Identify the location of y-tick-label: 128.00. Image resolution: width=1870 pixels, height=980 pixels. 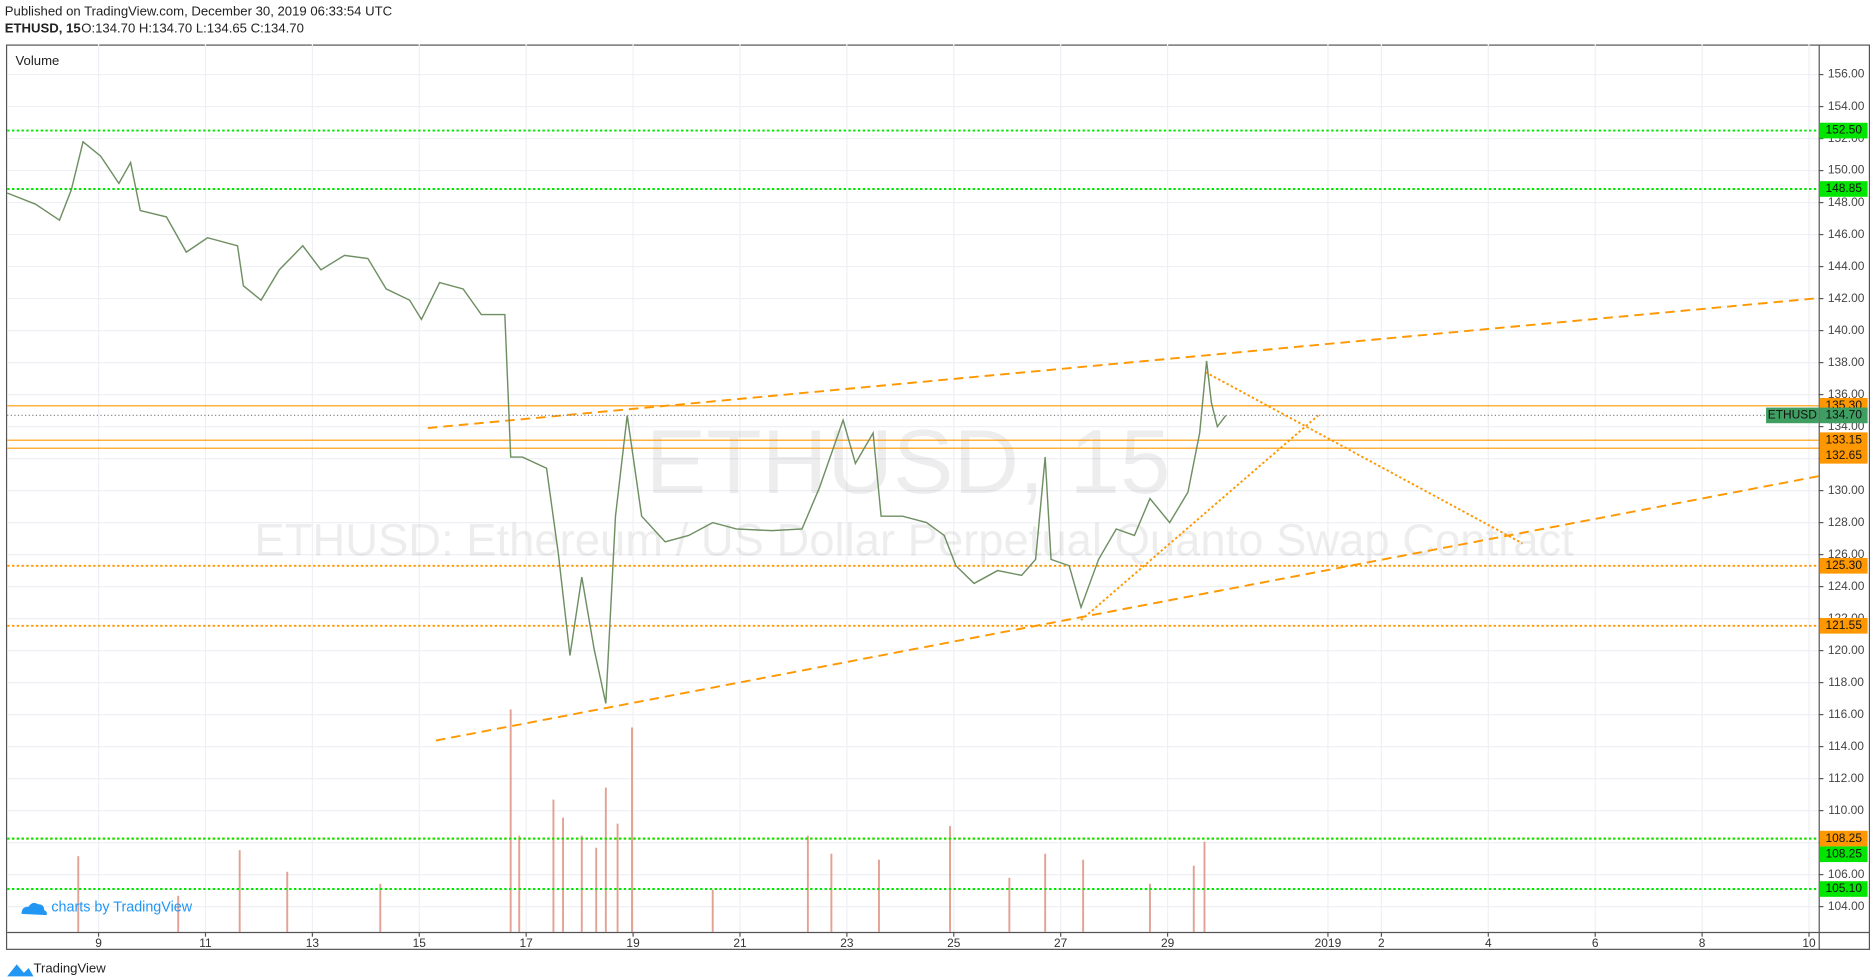
(1846, 522).